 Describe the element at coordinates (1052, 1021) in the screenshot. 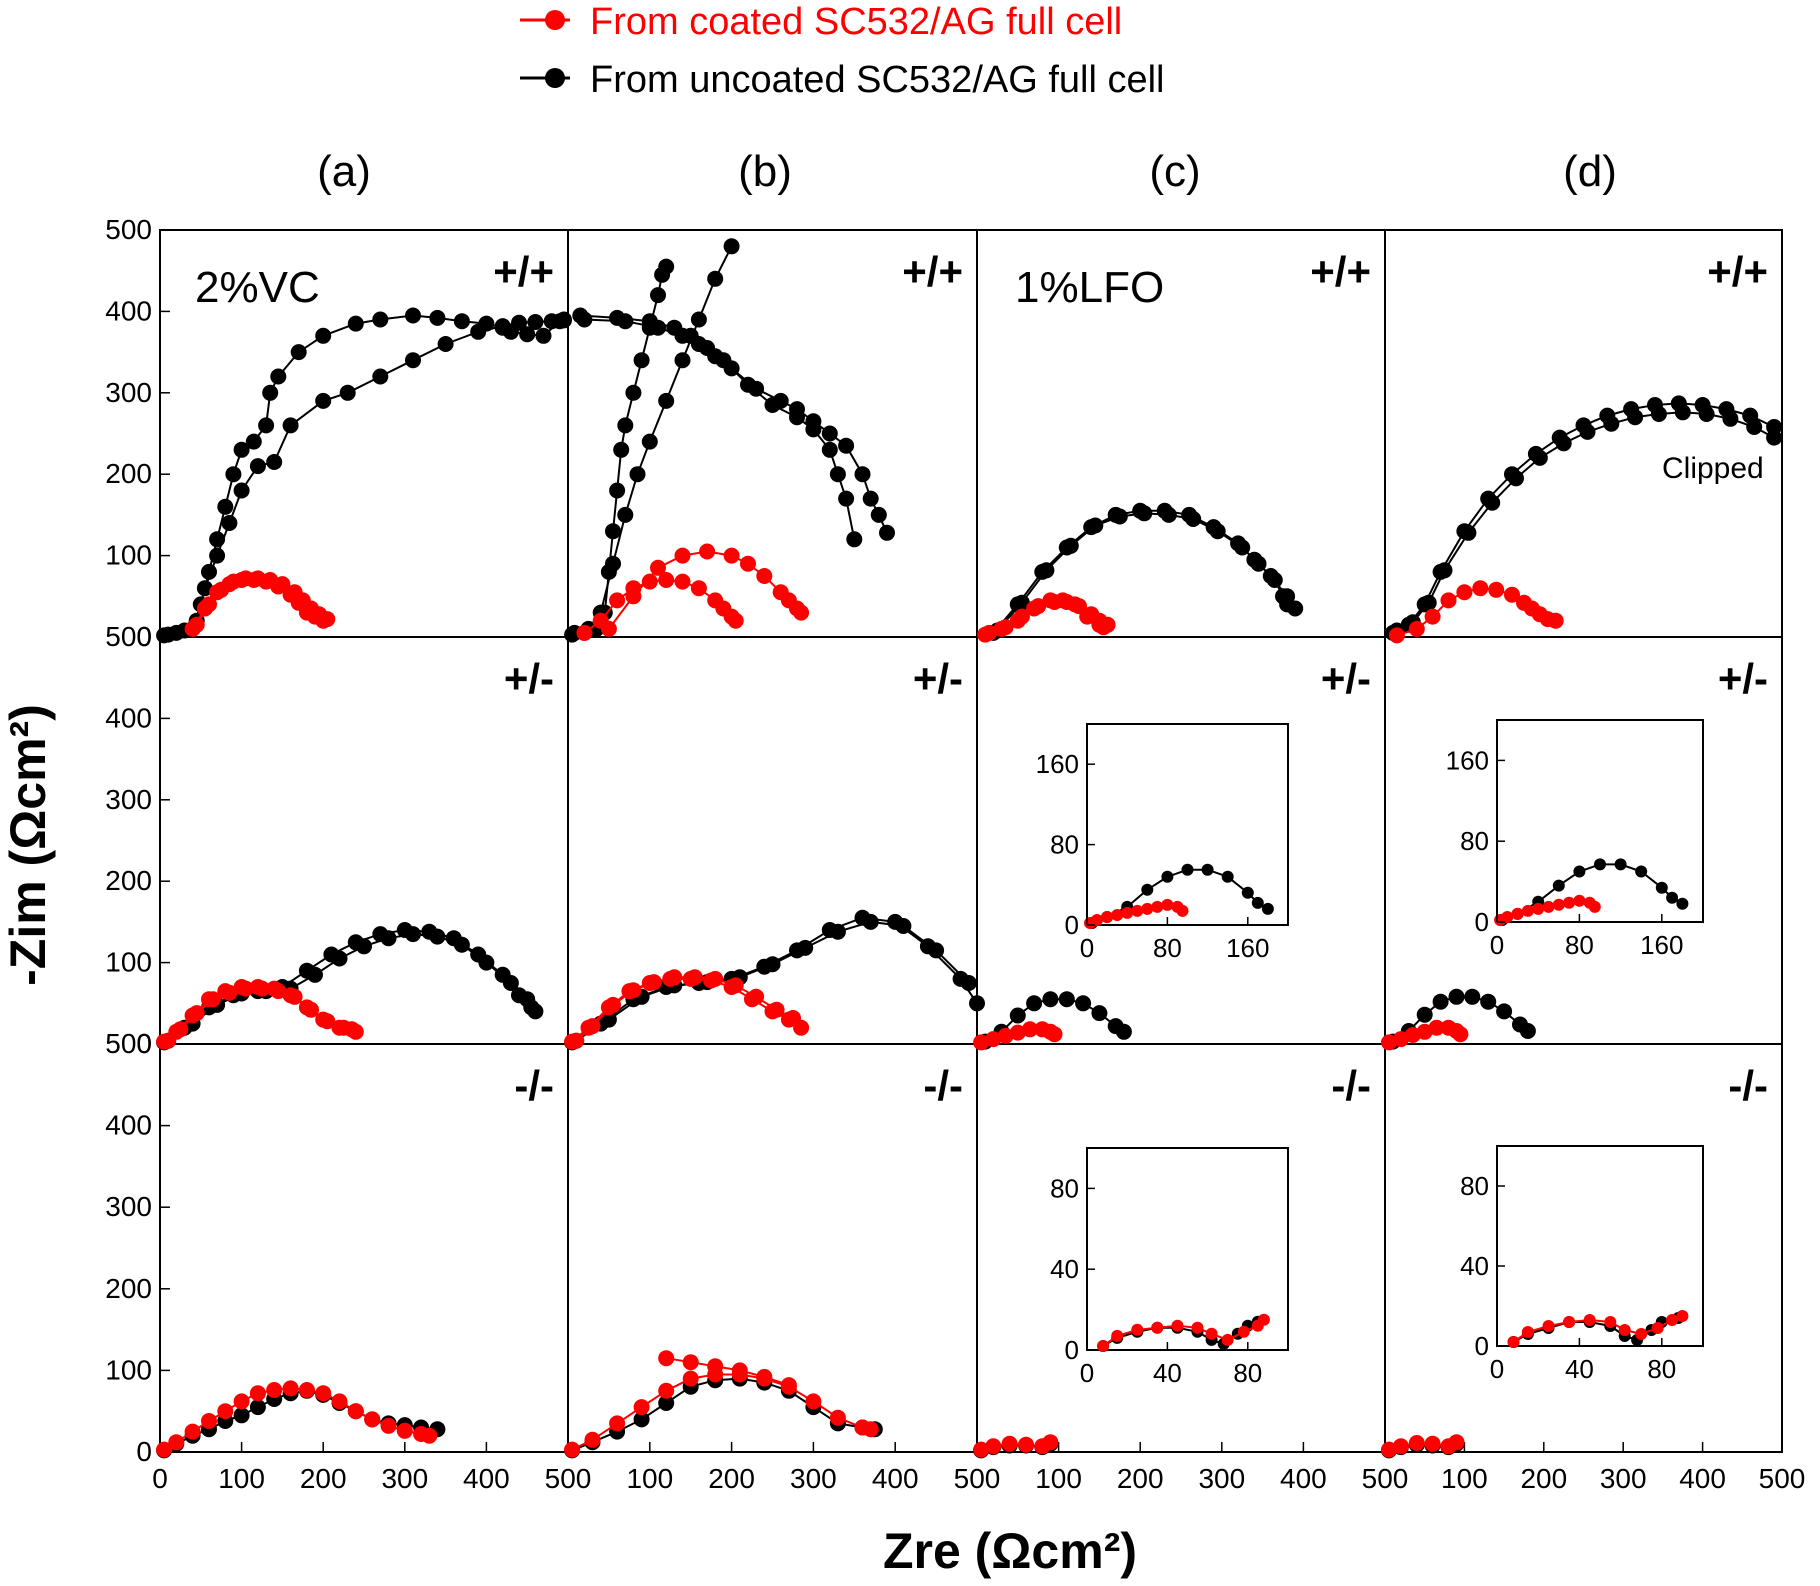

I see `panel-c2` at that location.